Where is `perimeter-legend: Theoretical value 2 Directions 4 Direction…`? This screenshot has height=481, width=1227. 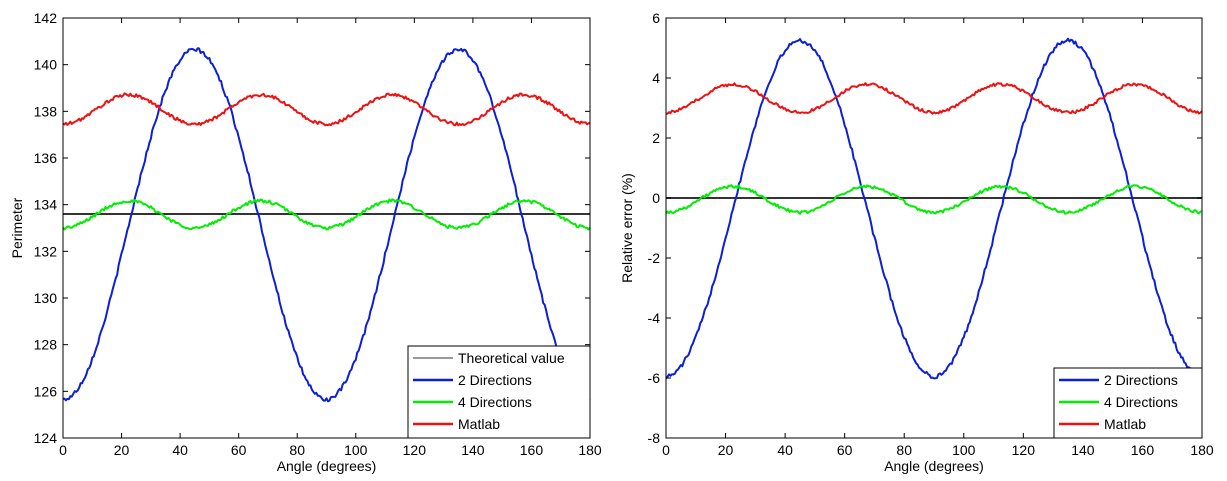
perimeter-legend: Theoretical value 2 Directions 4 Direction… is located at coordinates (499, 392).